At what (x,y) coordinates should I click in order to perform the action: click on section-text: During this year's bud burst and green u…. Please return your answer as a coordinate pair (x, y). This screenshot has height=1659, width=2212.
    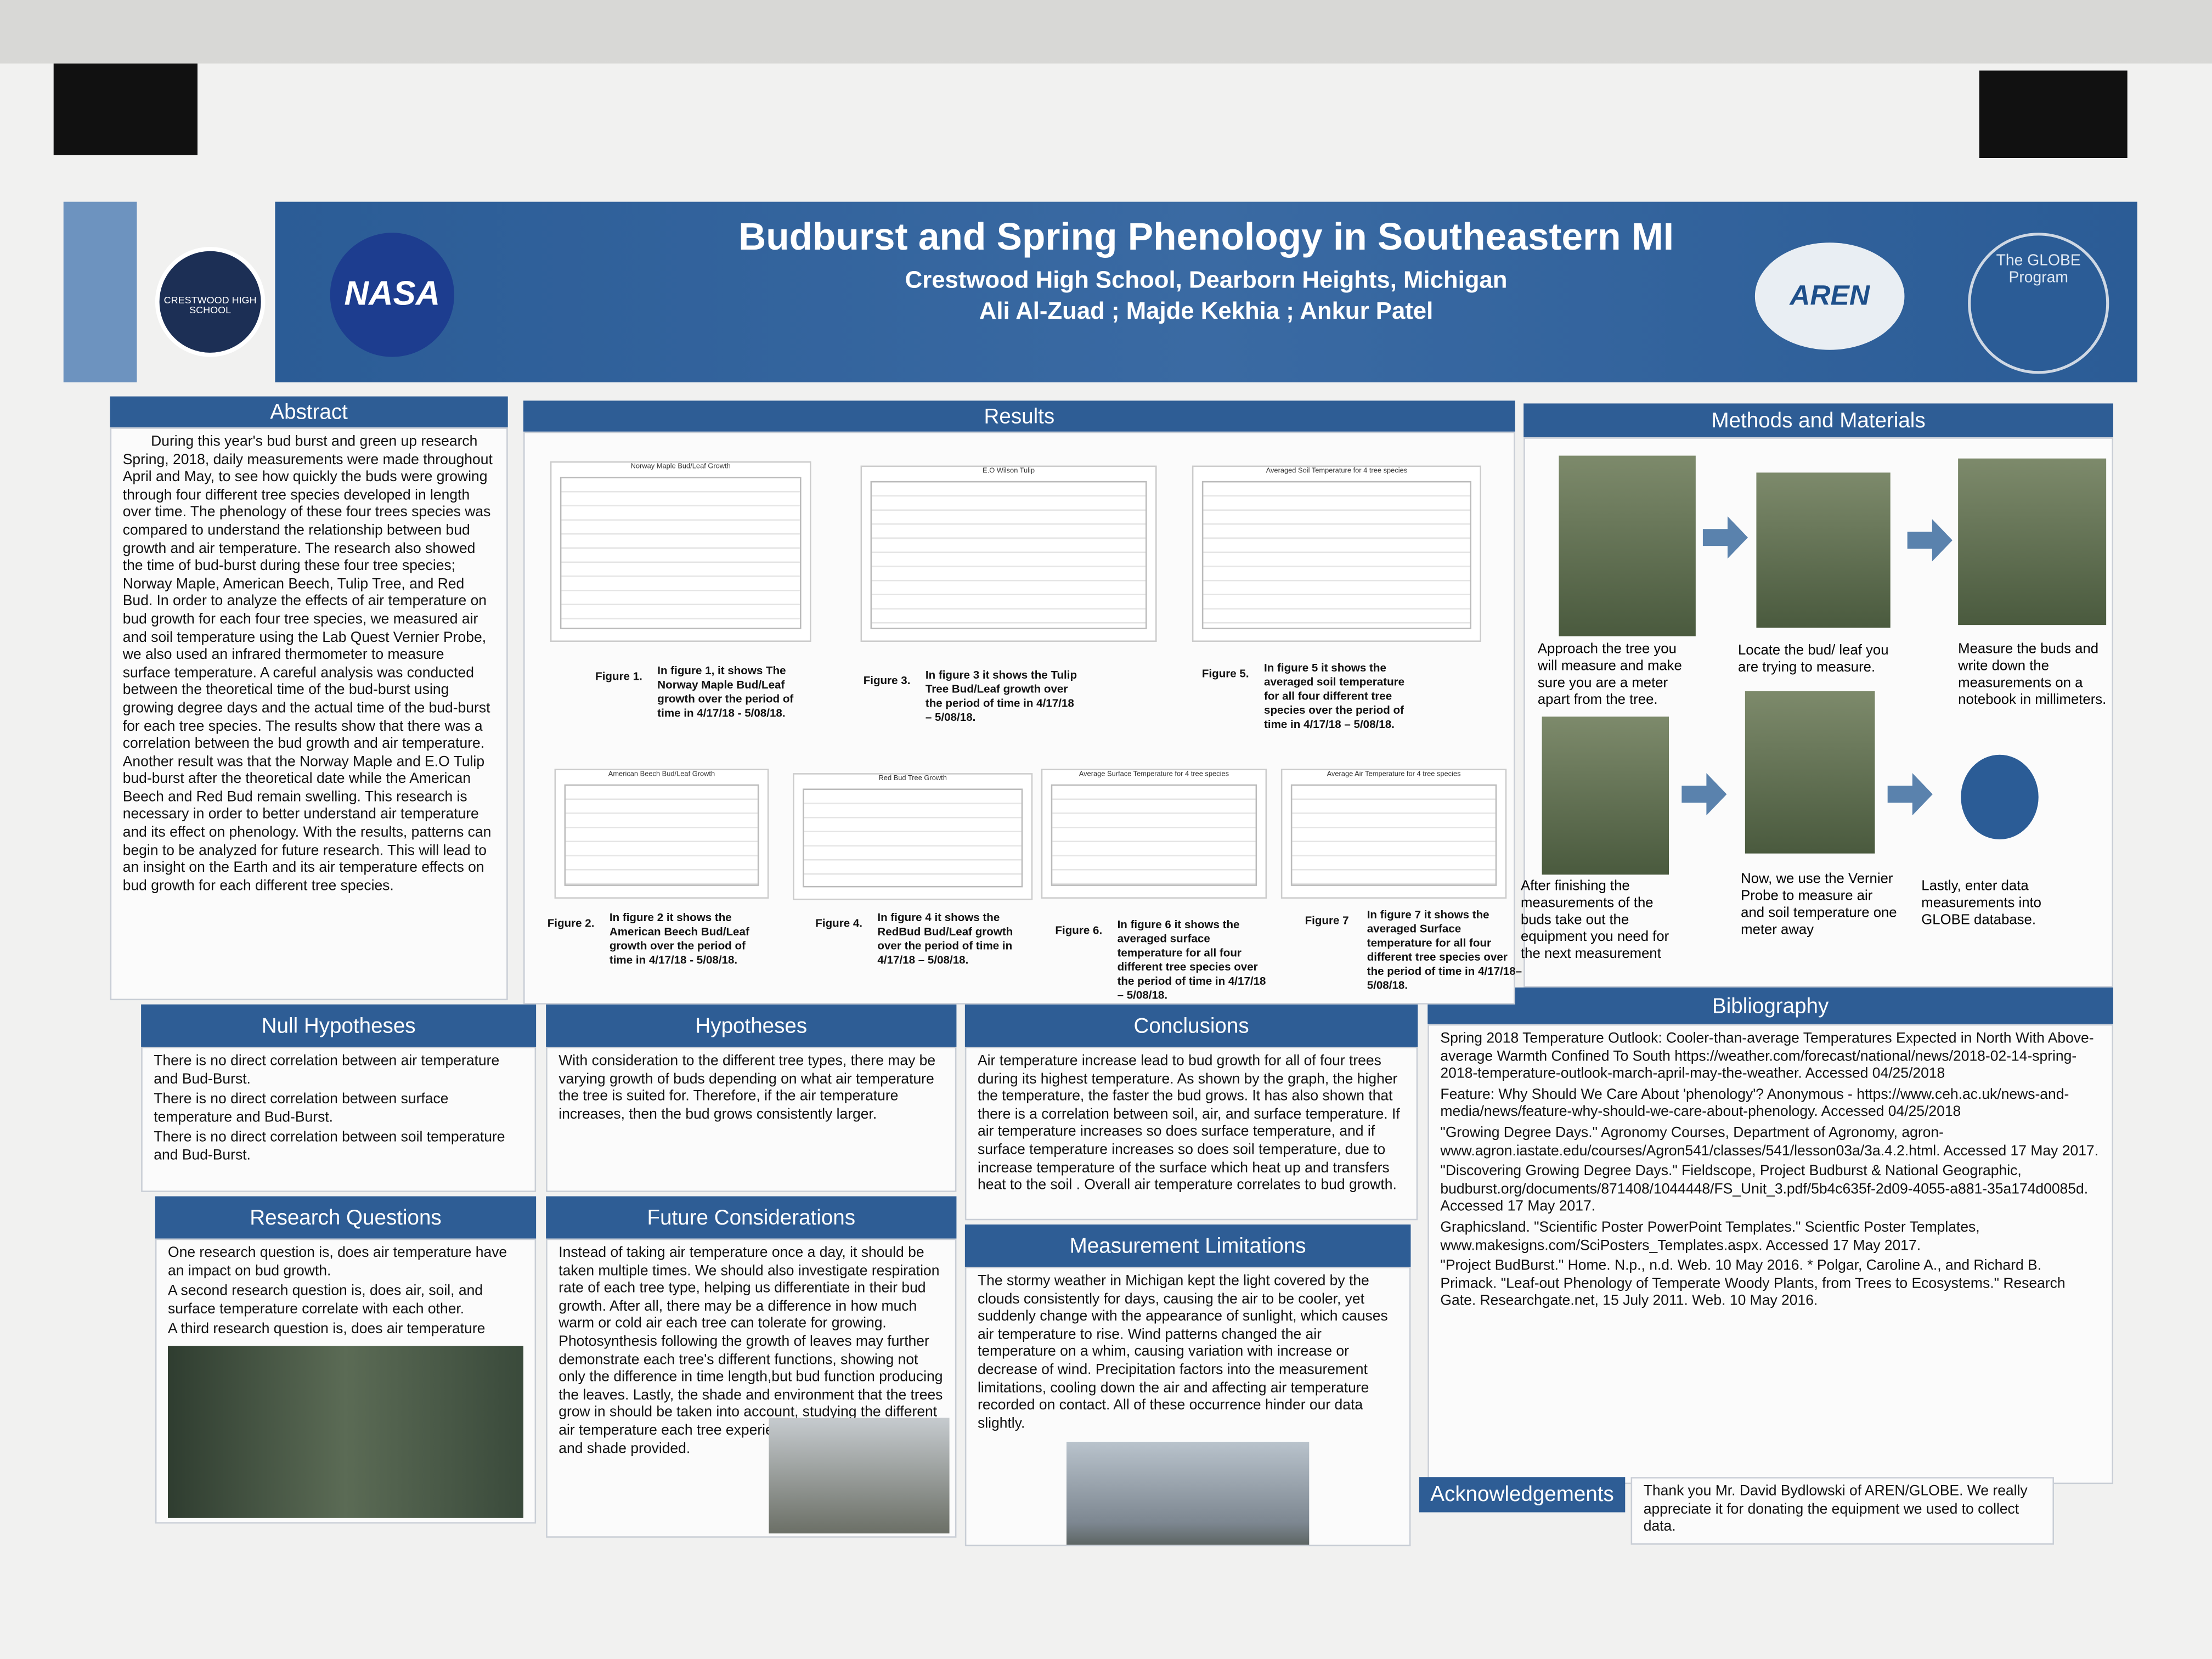
    Looking at the image, I should click on (307, 665).